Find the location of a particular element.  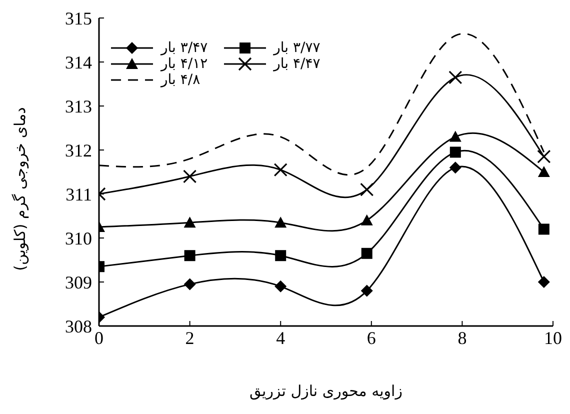

y-axis-title: دمای خروجی گرم (کلوین) is located at coordinates (20, 189).